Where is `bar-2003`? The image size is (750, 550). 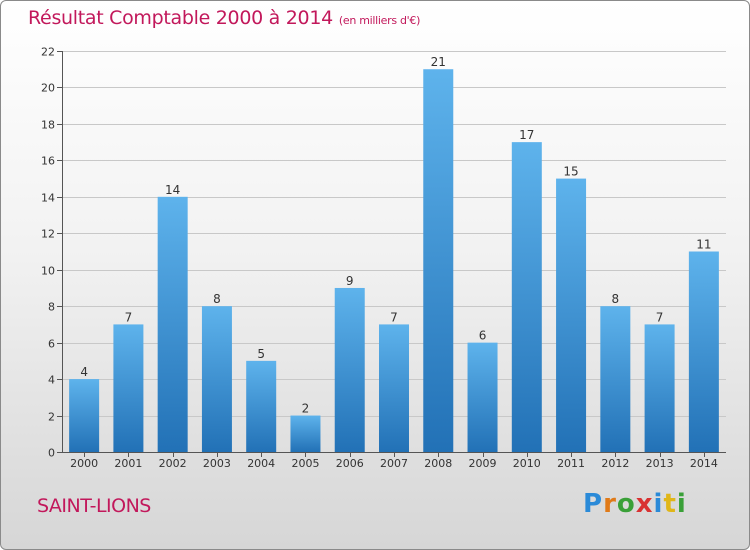 bar-2003 is located at coordinates (216, 379).